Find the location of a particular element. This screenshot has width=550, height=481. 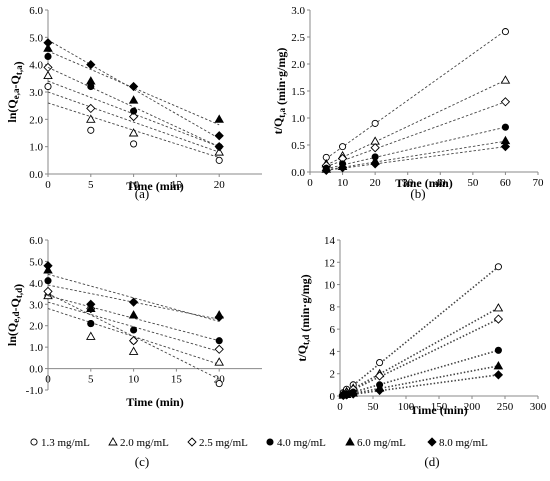

y-tick-label-c: 3.0 is located at coordinates (36, 305).